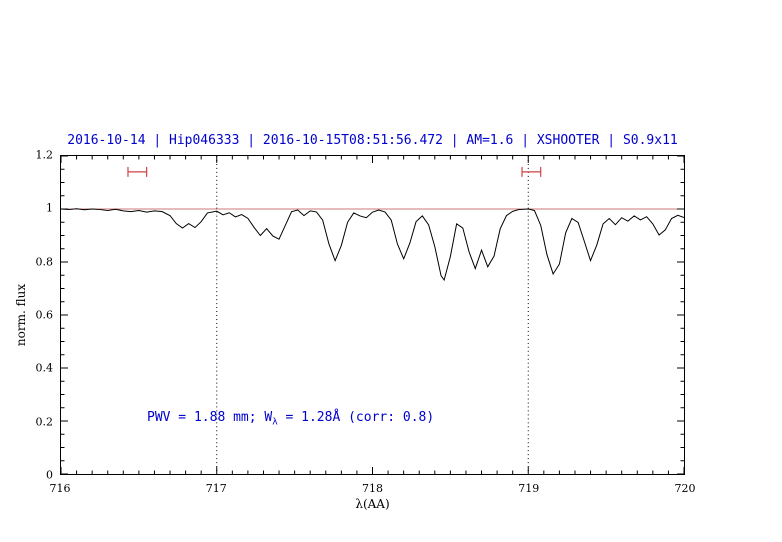 The height and width of the screenshot is (542, 782). I want to click on pwv-annotation-suffix: = 1.28Å (corr: 0.8), so click(356, 417).